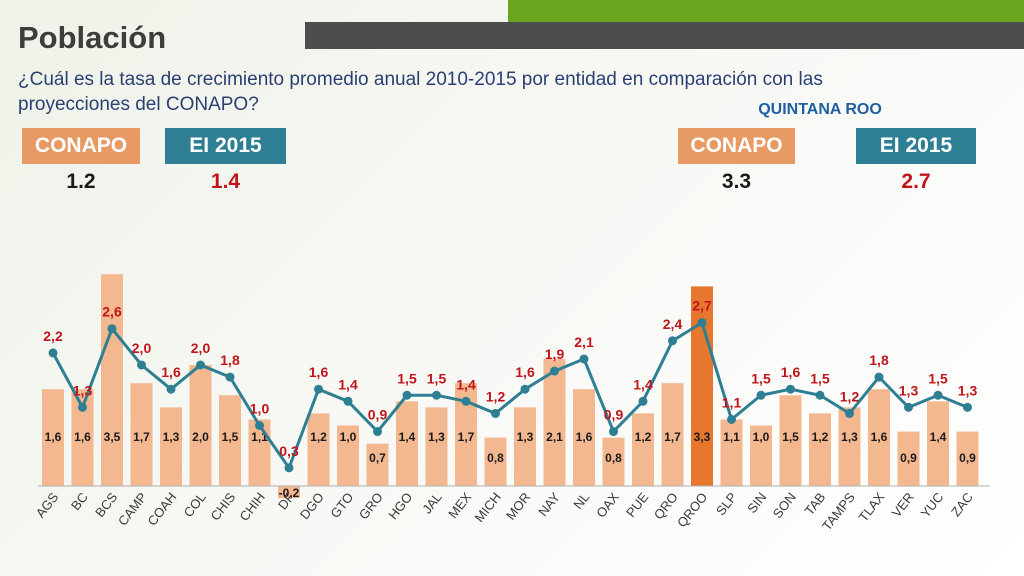 The width and height of the screenshot is (1024, 576). Describe the element at coordinates (400, 506) in the screenshot. I see `x-tick-label-hgo: HGO` at that location.